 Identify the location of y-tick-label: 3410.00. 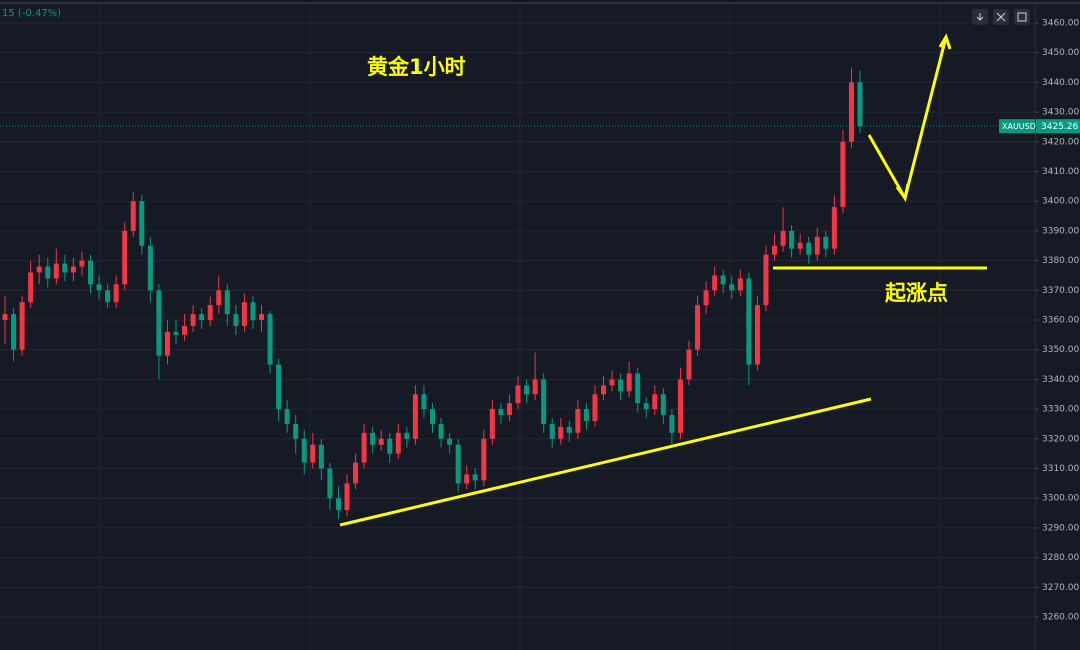
(1060, 172).